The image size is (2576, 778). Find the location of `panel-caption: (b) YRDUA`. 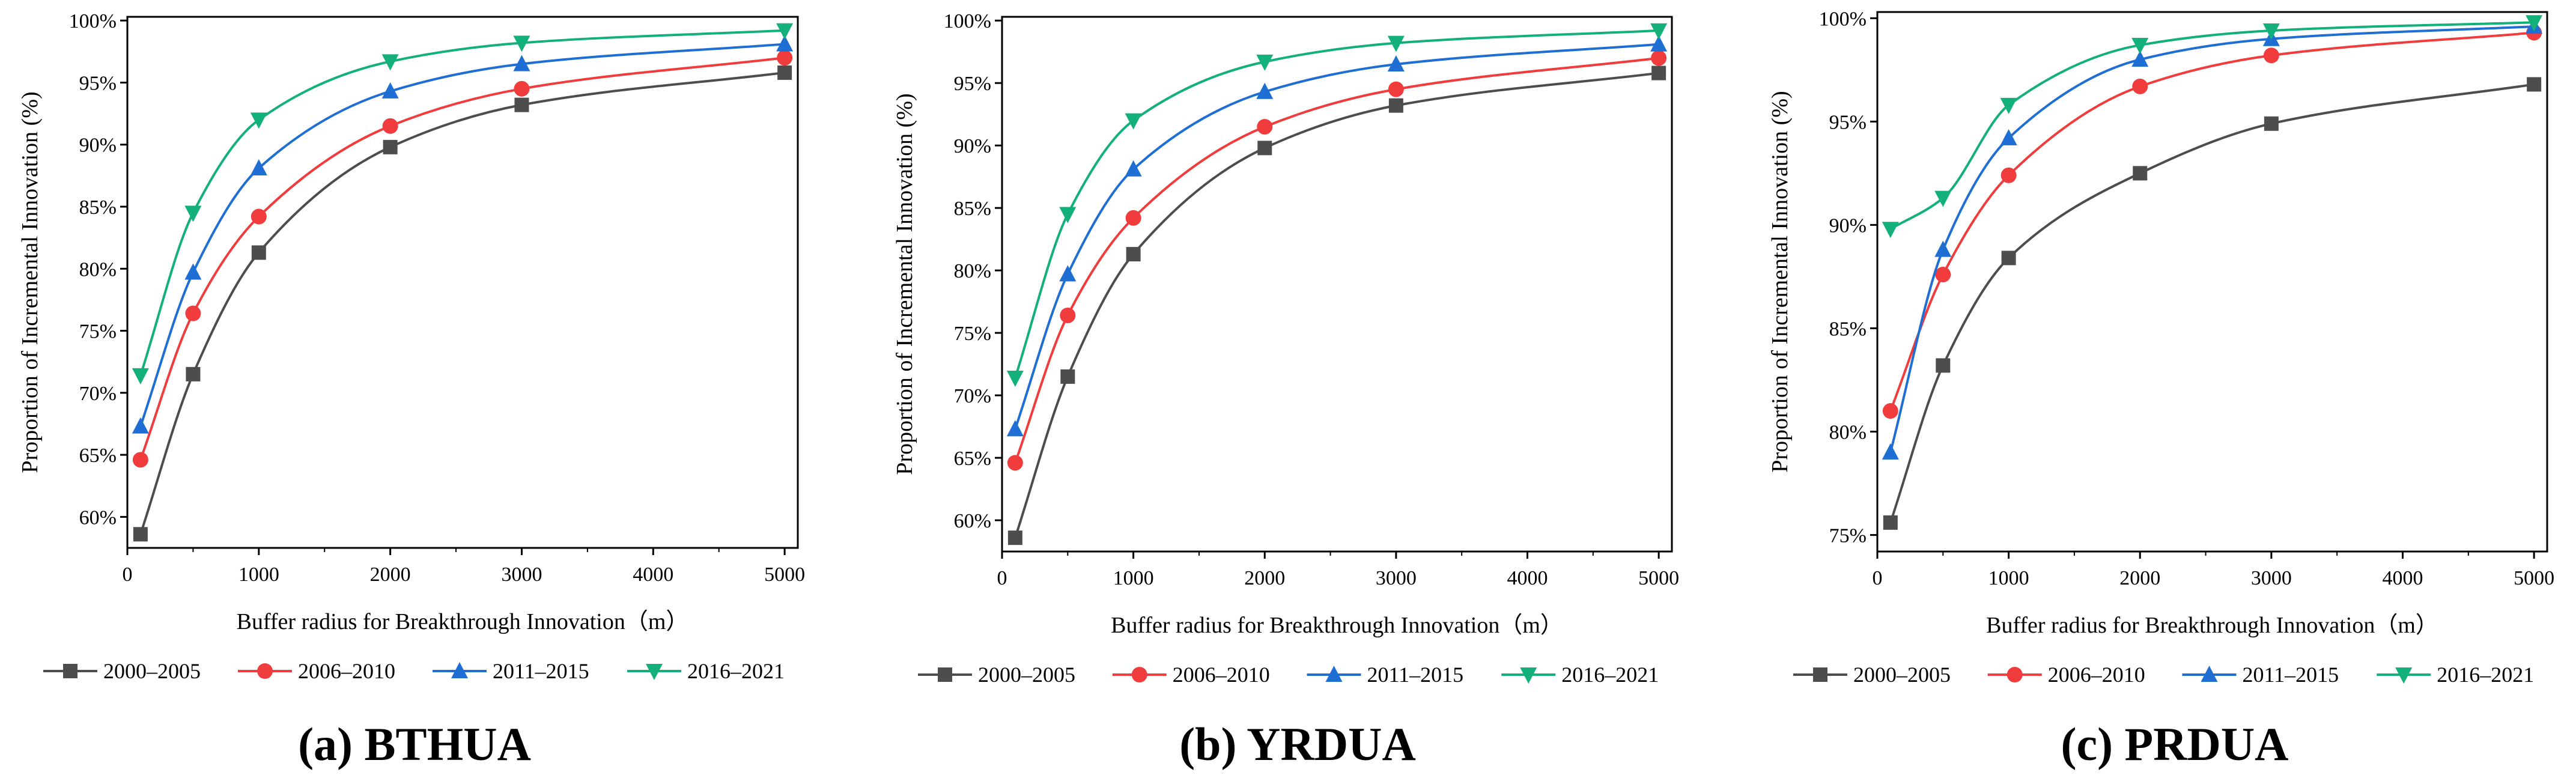

panel-caption: (b) YRDUA is located at coordinates (1297, 744).